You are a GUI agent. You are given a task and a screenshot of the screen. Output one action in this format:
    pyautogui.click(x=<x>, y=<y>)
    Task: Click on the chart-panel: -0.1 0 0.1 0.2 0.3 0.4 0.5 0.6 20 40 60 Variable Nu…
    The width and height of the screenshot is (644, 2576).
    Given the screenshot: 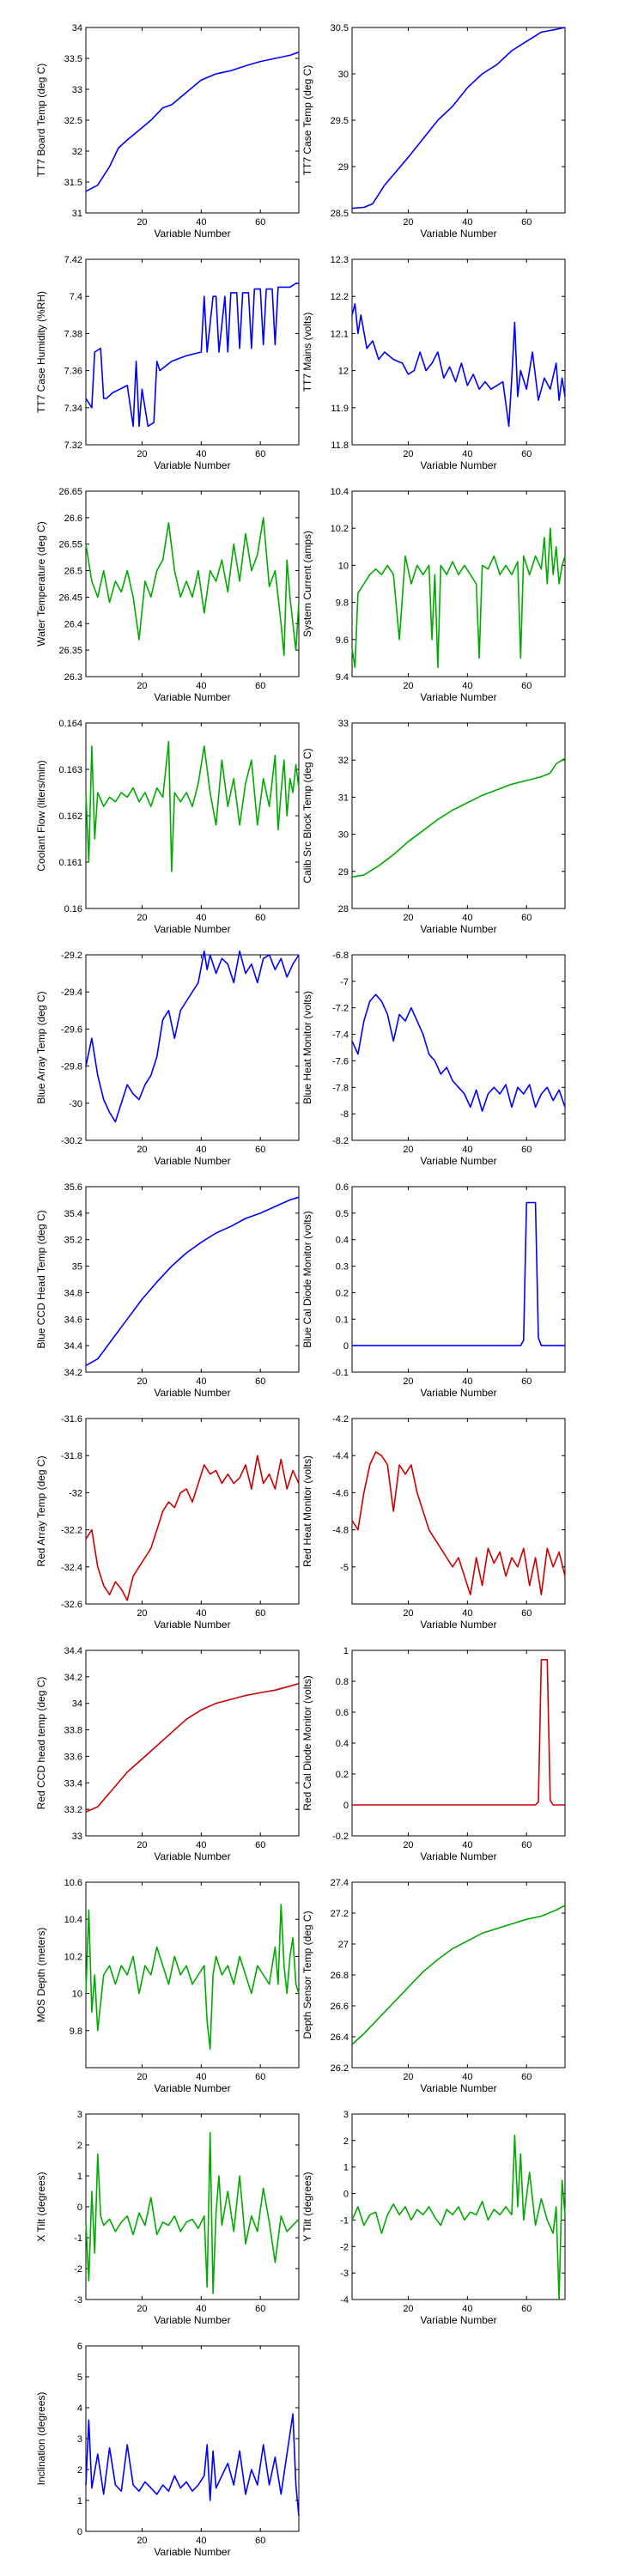 What is the action you would take?
    pyautogui.click(x=433, y=1290)
    